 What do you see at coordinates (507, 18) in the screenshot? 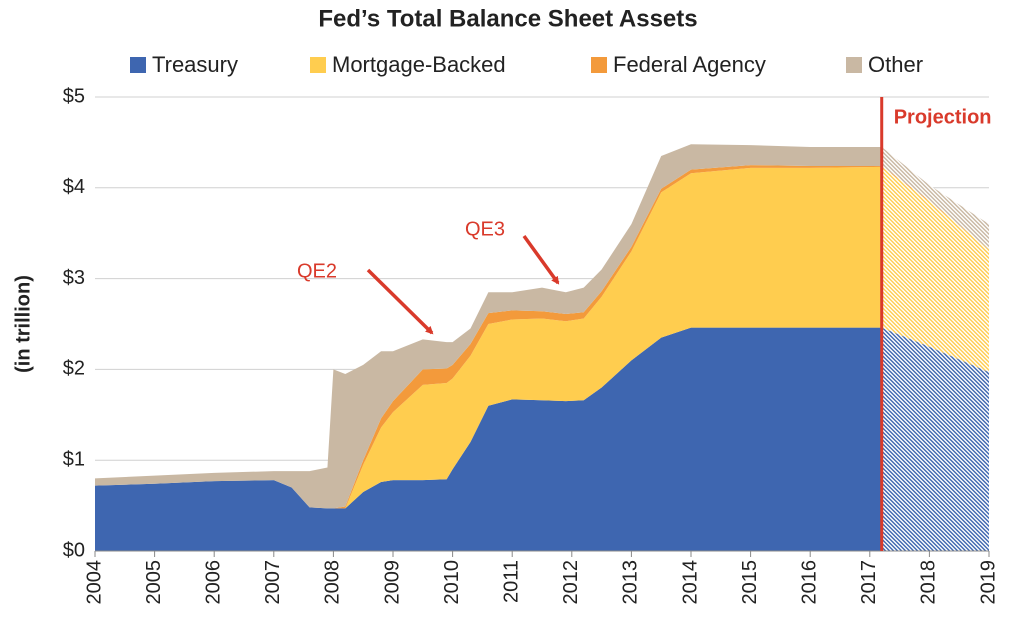
I see `chart-title: Fed’s Total Balance Sheet Assets` at bounding box center [507, 18].